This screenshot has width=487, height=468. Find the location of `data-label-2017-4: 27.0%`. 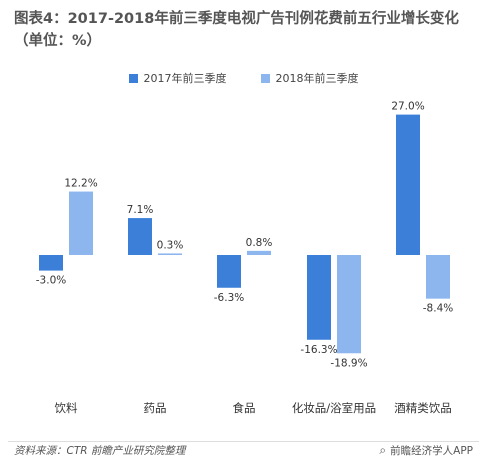

data-label-2017-4: 27.0% is located at coordinates (407, 107).